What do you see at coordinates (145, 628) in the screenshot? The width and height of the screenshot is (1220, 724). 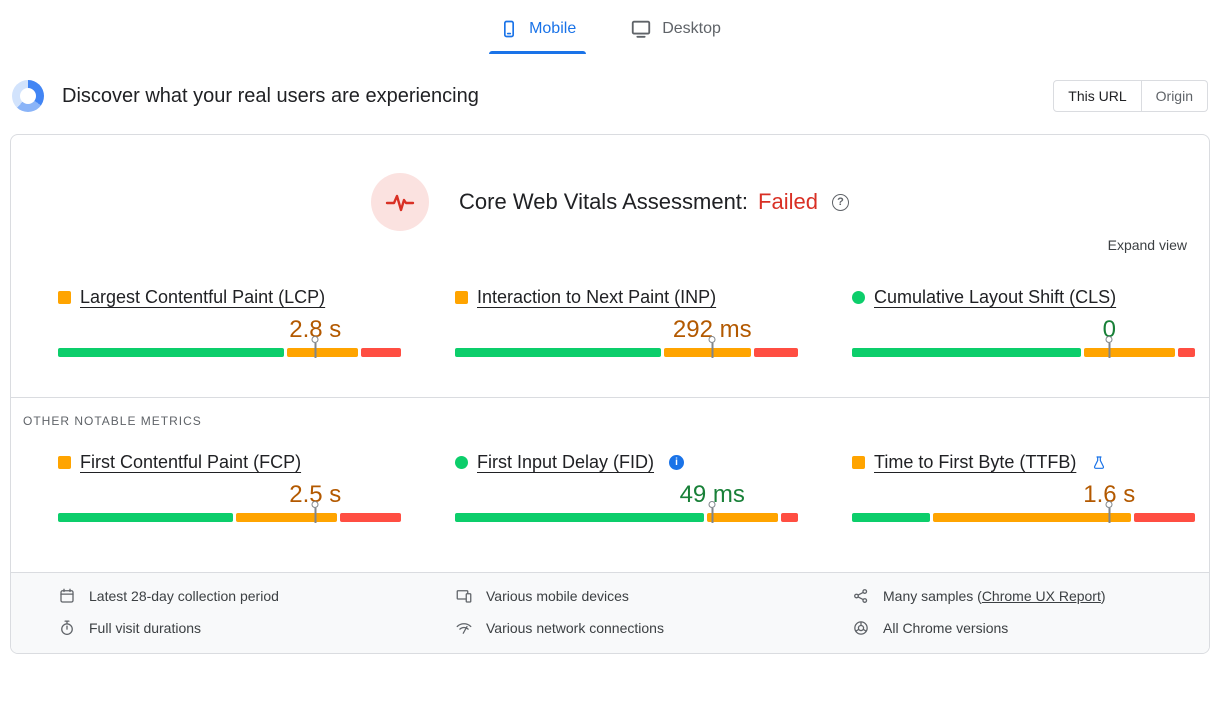 I see `footer-item-text: Full visit durations` at bounding box center [145, 628].